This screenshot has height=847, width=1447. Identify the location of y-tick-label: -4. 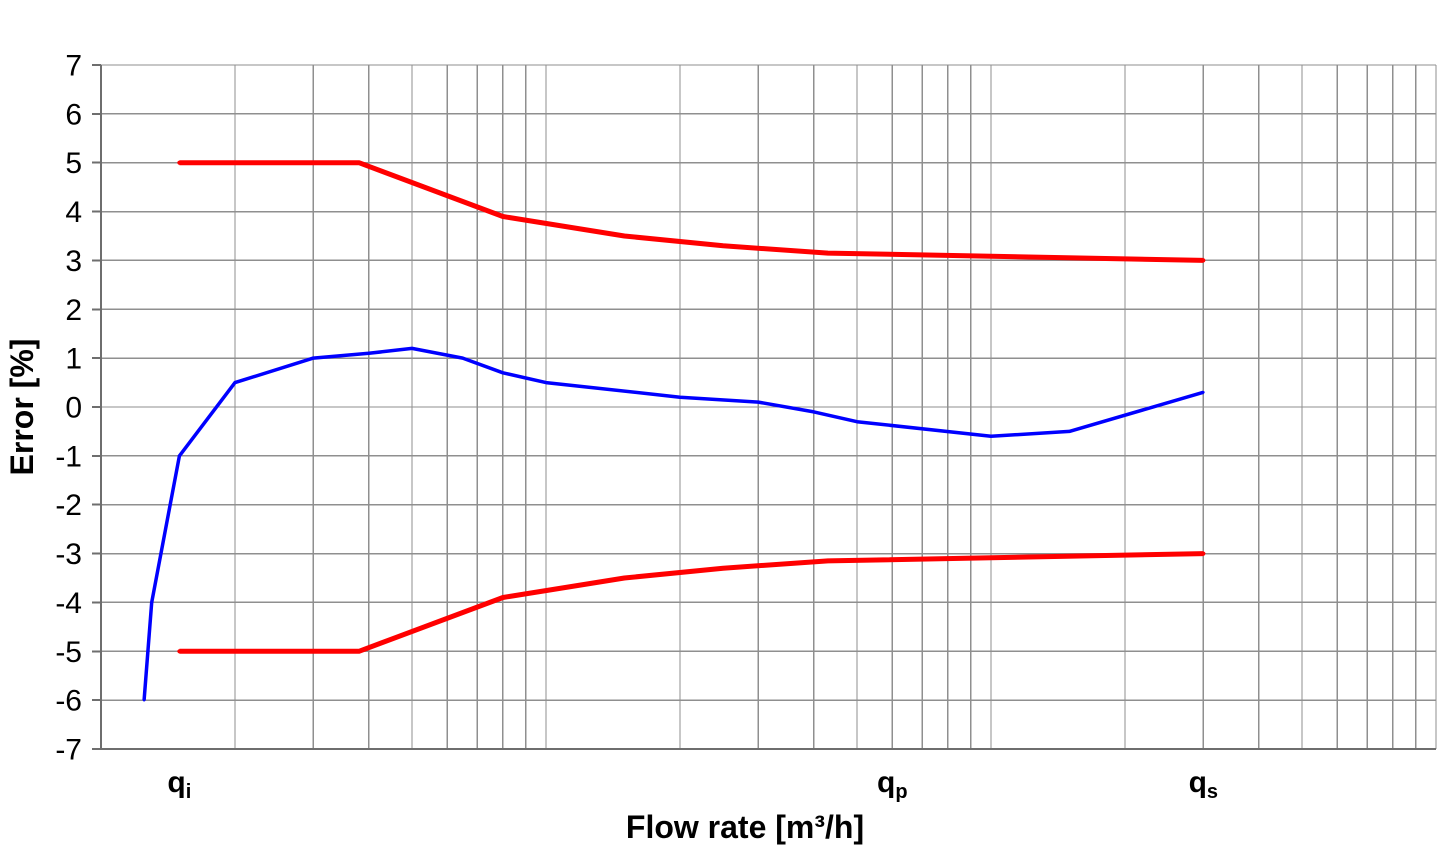
(68, 603).